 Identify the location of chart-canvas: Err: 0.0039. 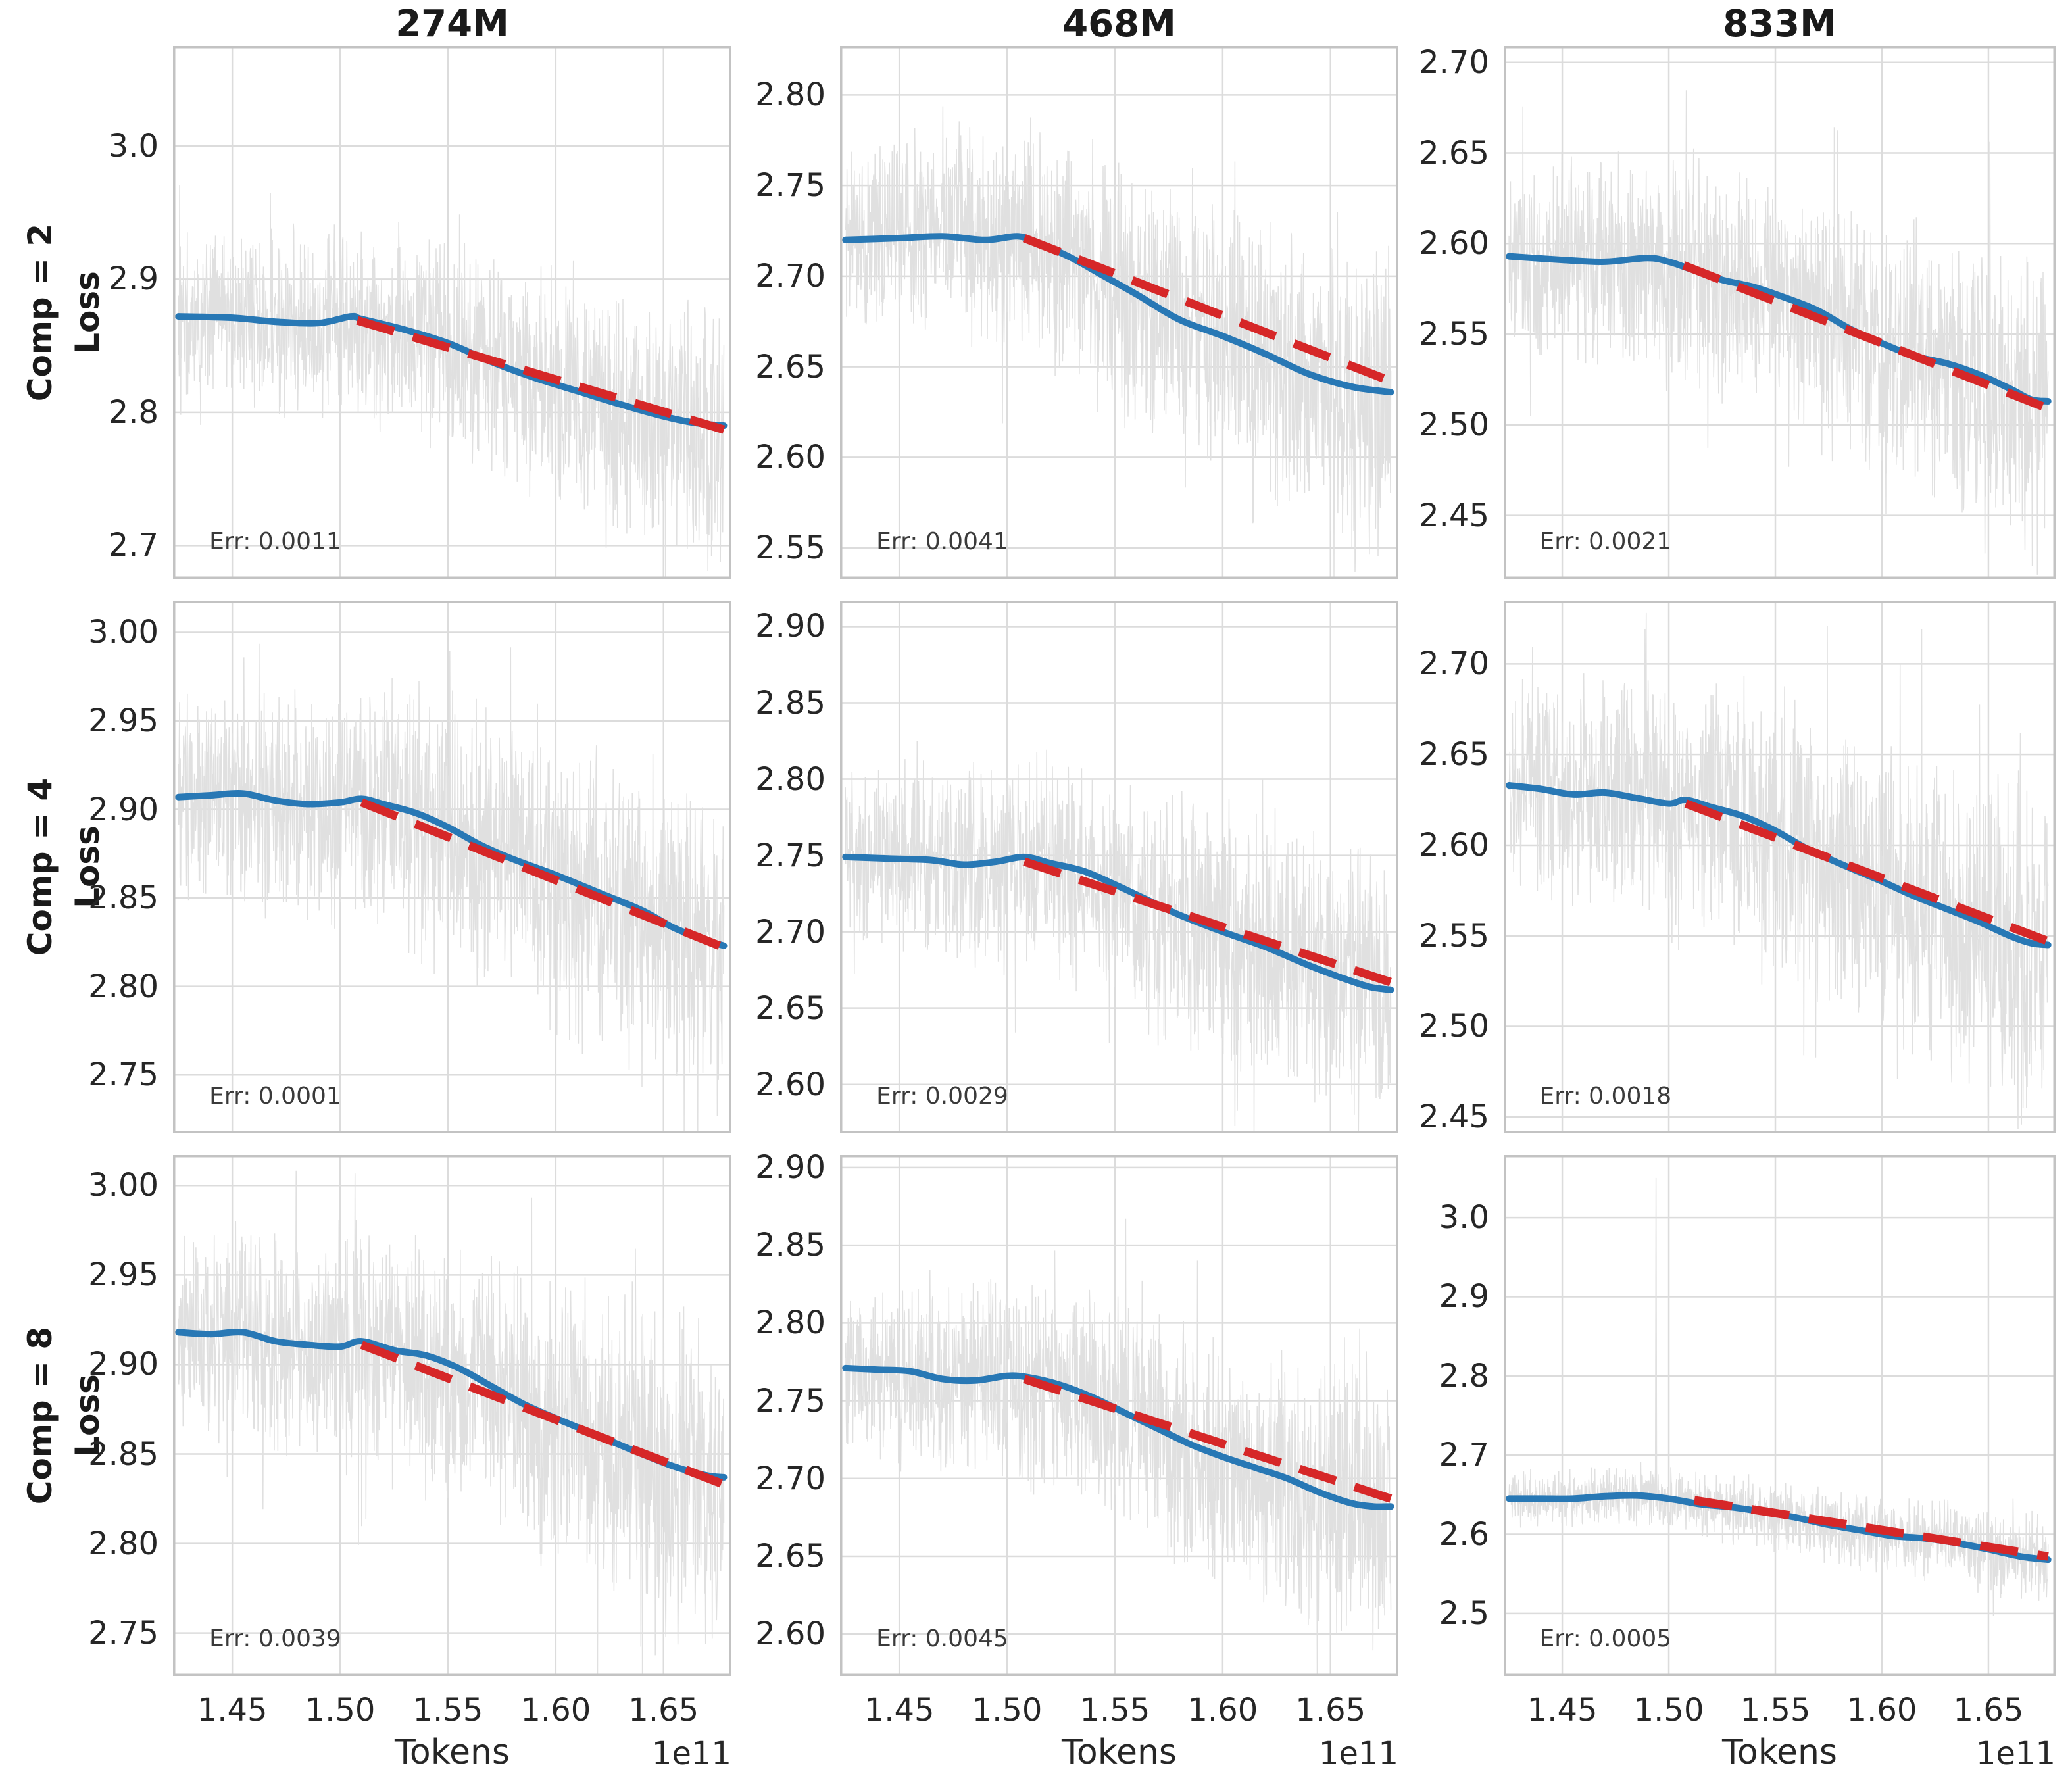
(452, 1415).